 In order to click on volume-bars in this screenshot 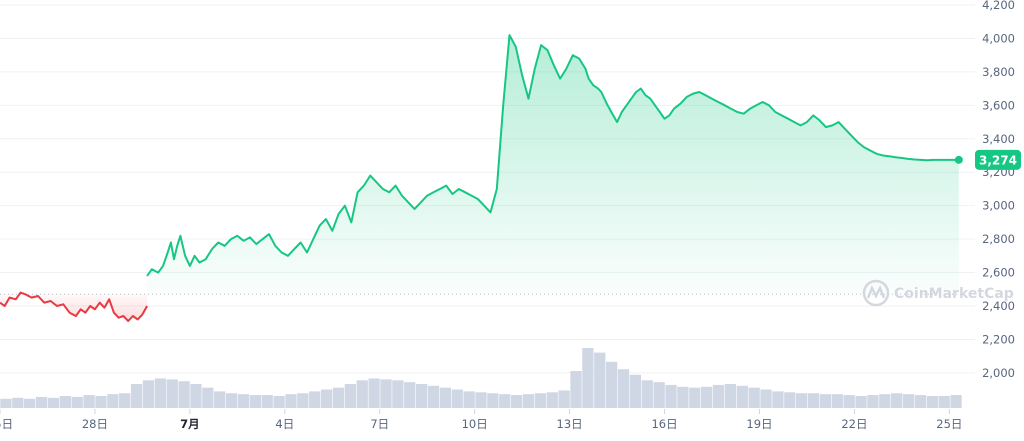, I will do `click(481, 378)`.